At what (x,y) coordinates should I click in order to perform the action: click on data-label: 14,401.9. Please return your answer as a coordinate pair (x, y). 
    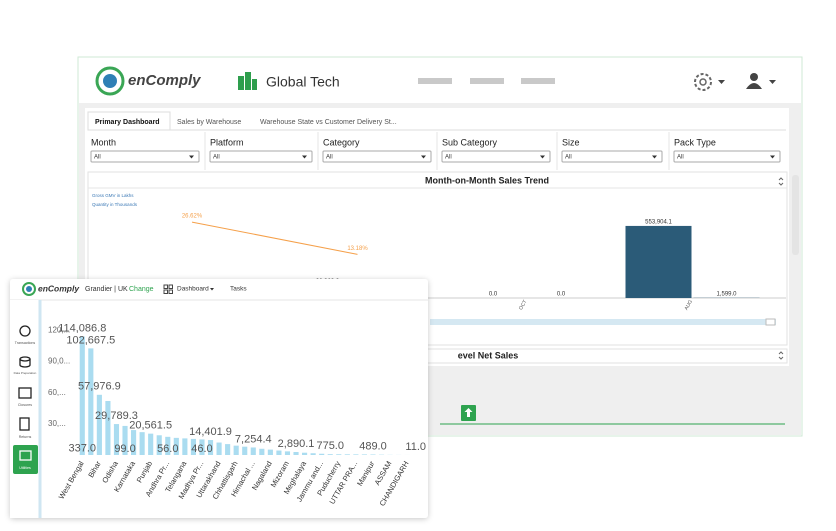
    Looking at the image, I should click on (210, 432).